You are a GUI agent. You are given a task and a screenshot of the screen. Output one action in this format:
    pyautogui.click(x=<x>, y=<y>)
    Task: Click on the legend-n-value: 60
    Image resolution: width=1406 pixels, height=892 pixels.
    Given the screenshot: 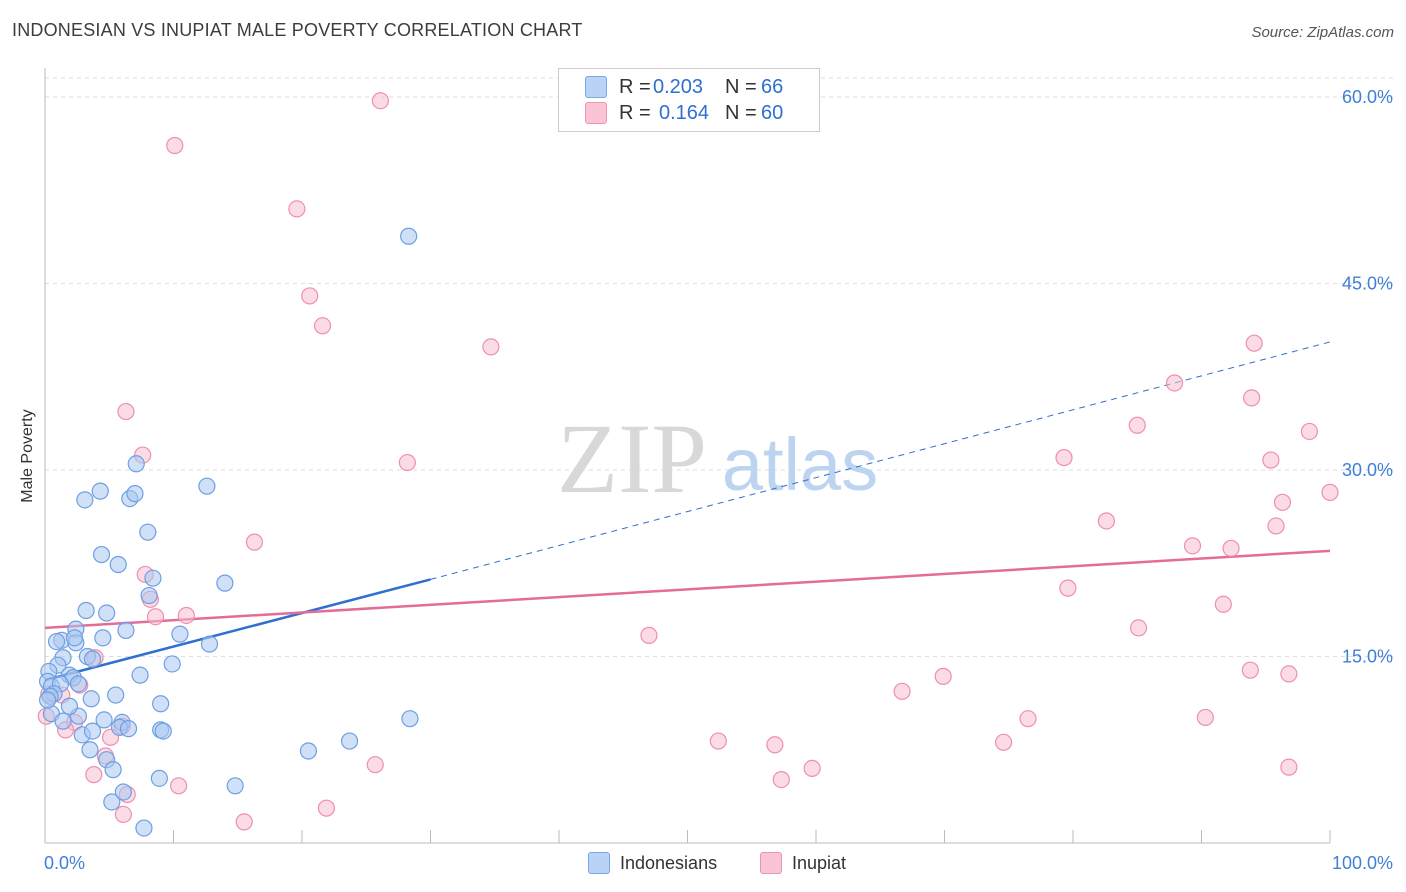 What is the action you would take?
    pyautogui.click(x=772, y=112)
    